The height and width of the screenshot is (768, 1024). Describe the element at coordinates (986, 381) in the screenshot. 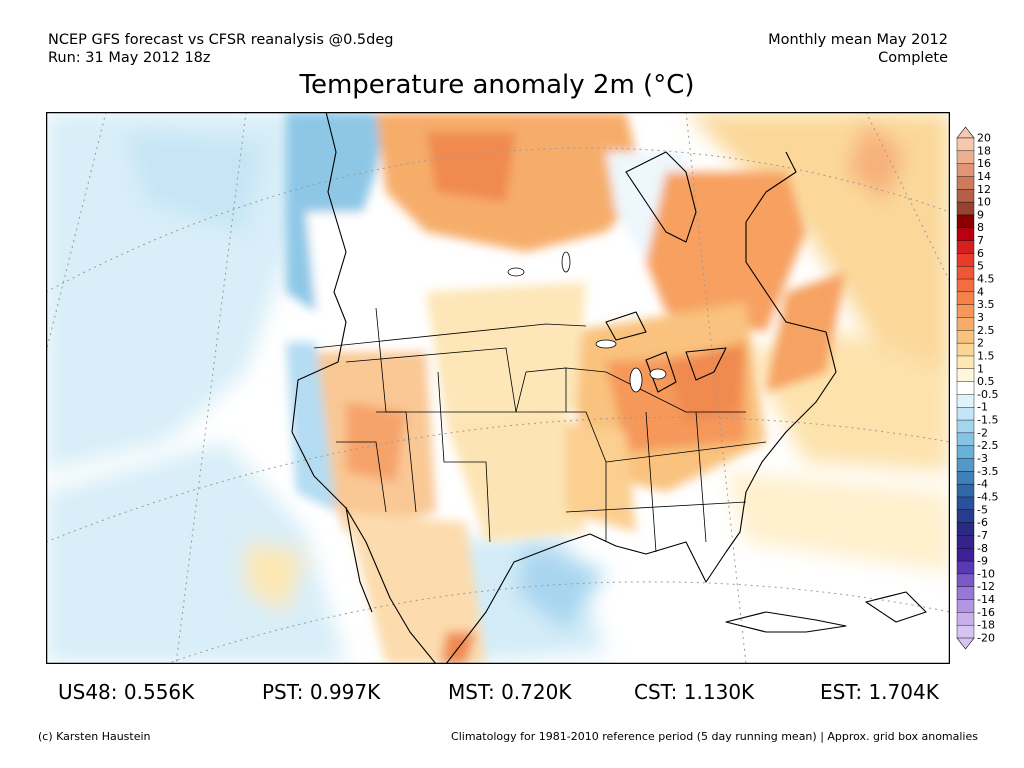

I see `legend-label: 0.5` at that location.